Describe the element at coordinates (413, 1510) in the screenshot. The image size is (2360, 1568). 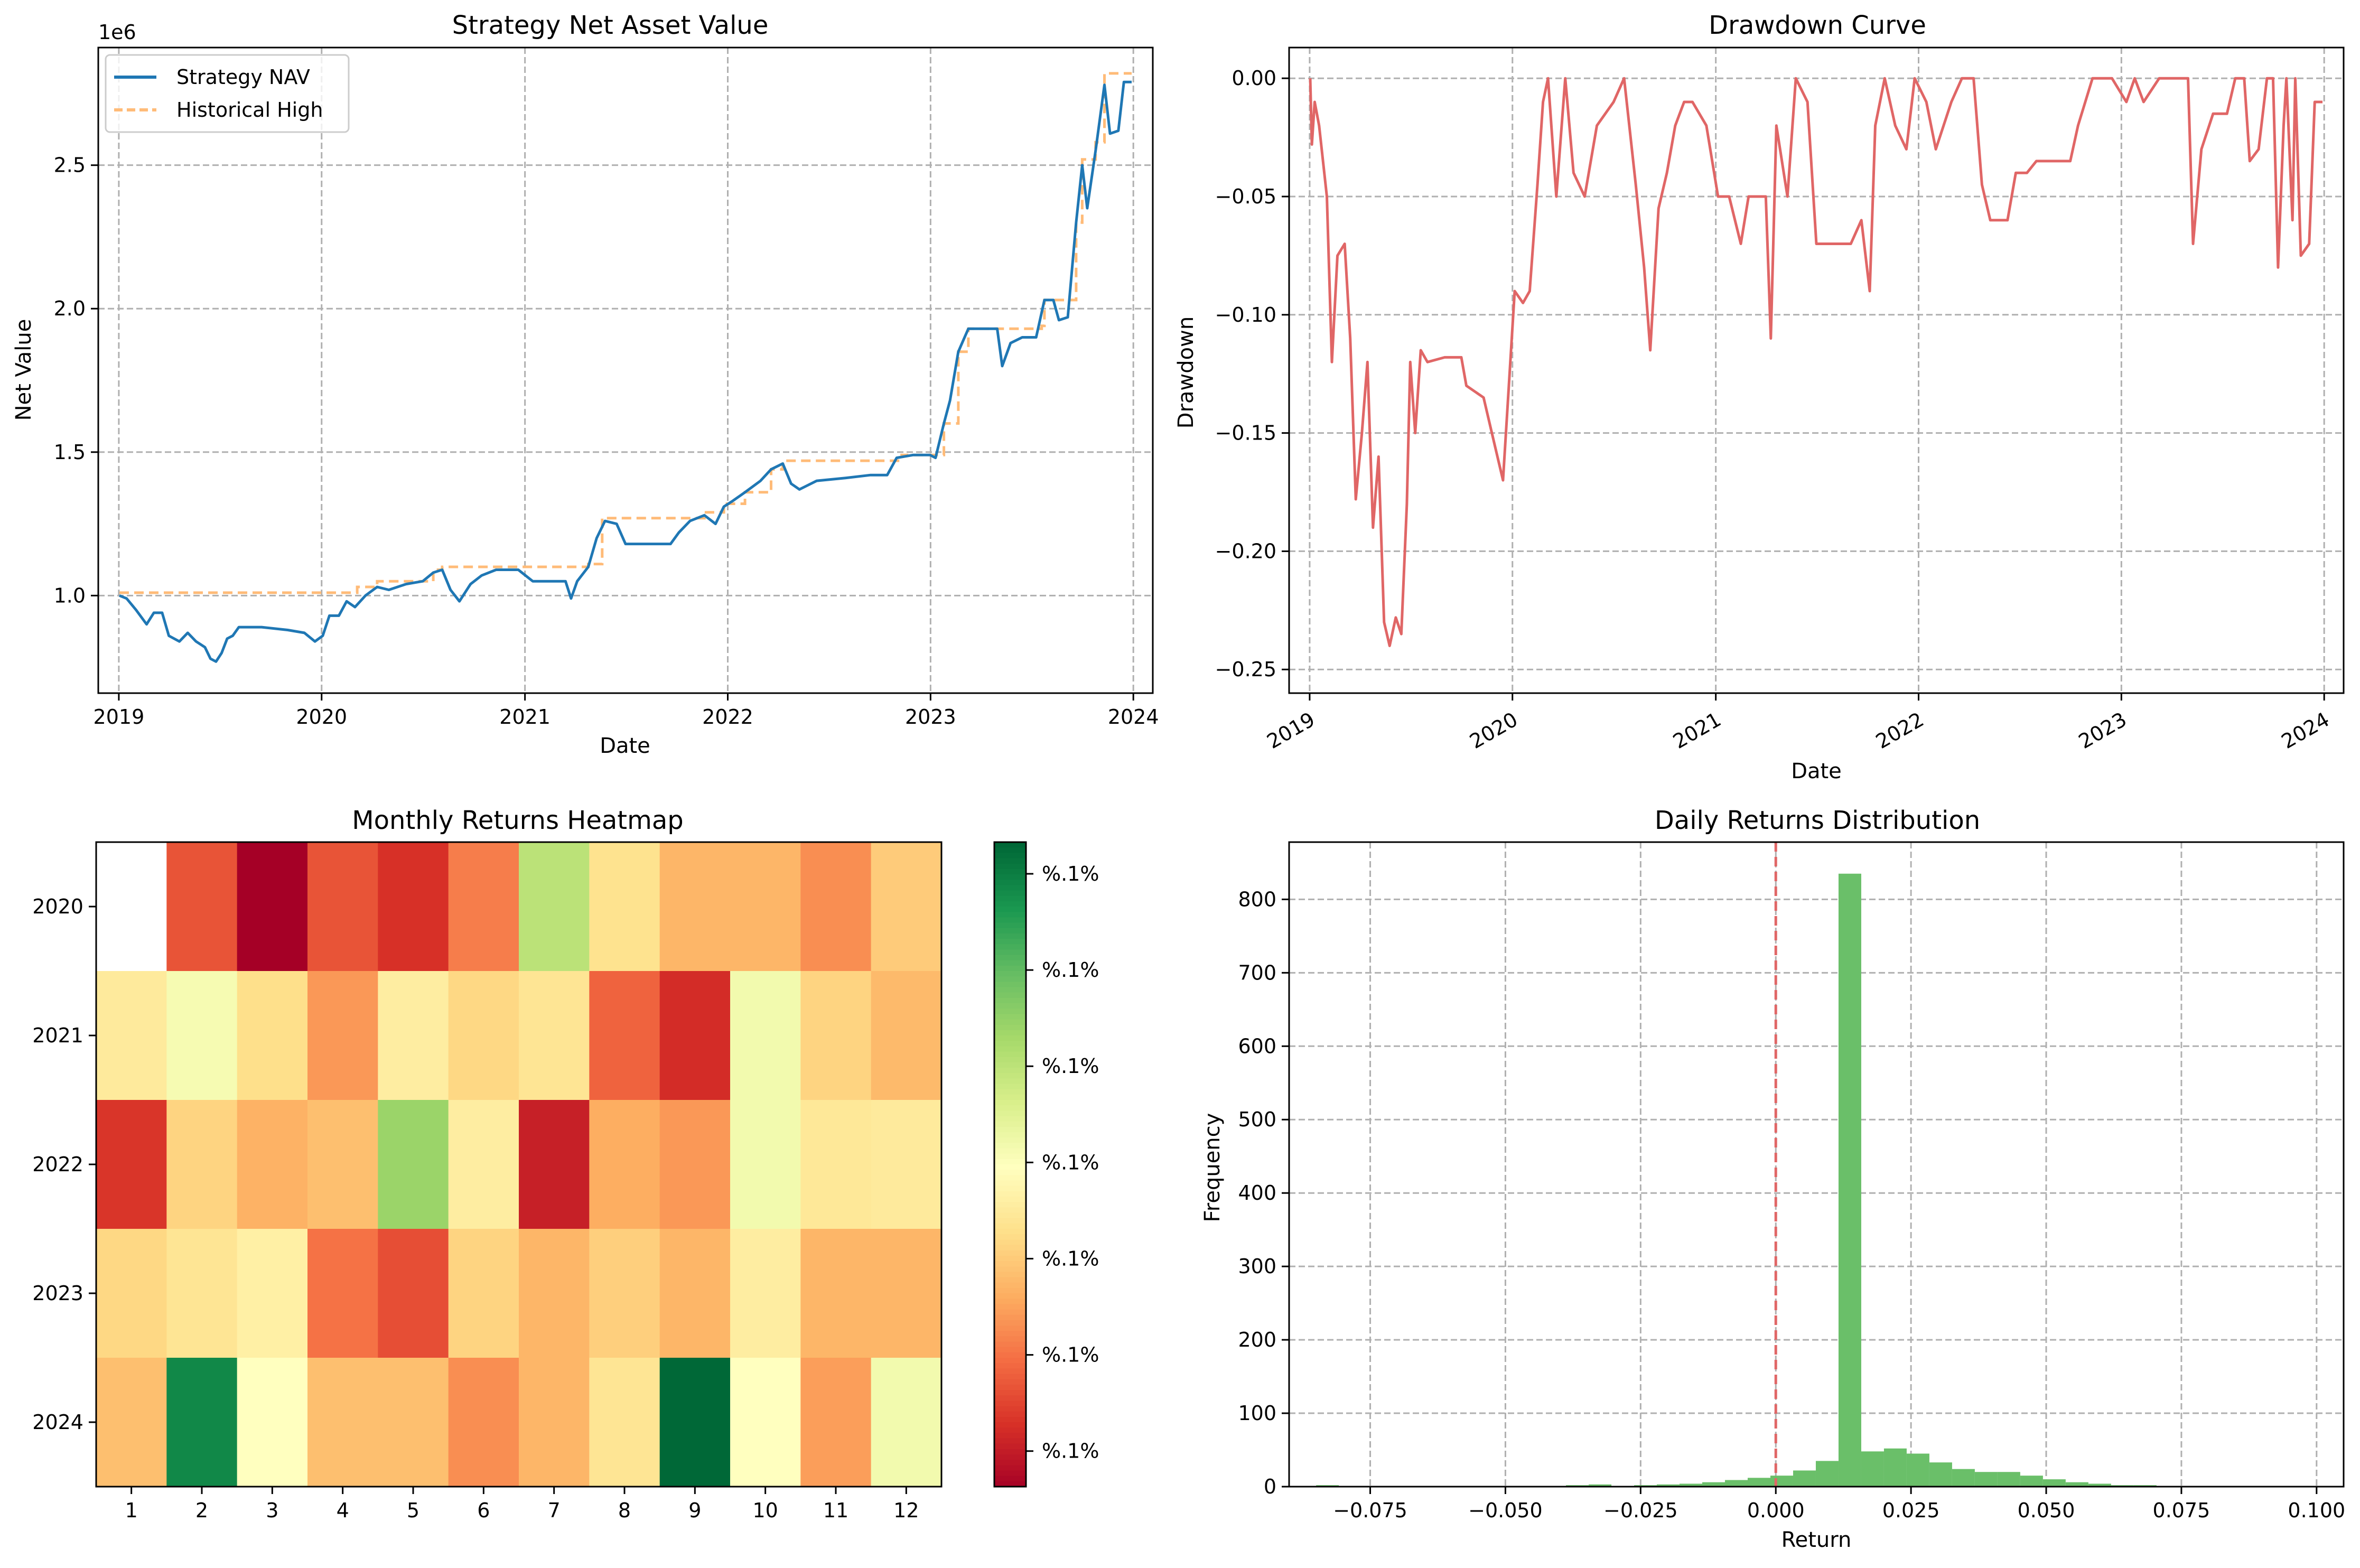
I see `heatmap-x-tick-label: 5` at that location.